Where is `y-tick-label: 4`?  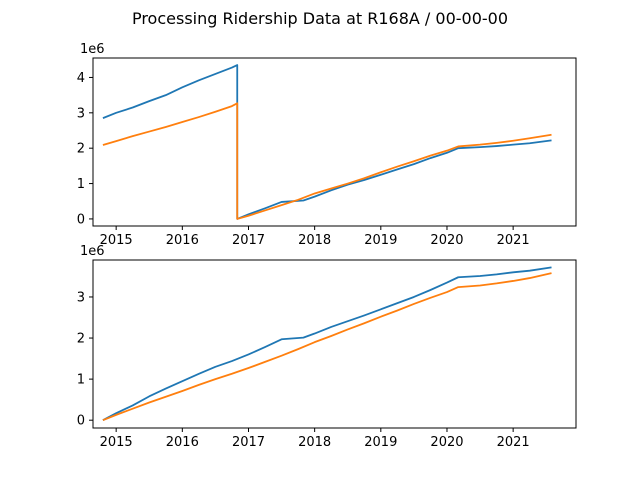 y-tick-label: 4 is located at coordinates (81, 78).